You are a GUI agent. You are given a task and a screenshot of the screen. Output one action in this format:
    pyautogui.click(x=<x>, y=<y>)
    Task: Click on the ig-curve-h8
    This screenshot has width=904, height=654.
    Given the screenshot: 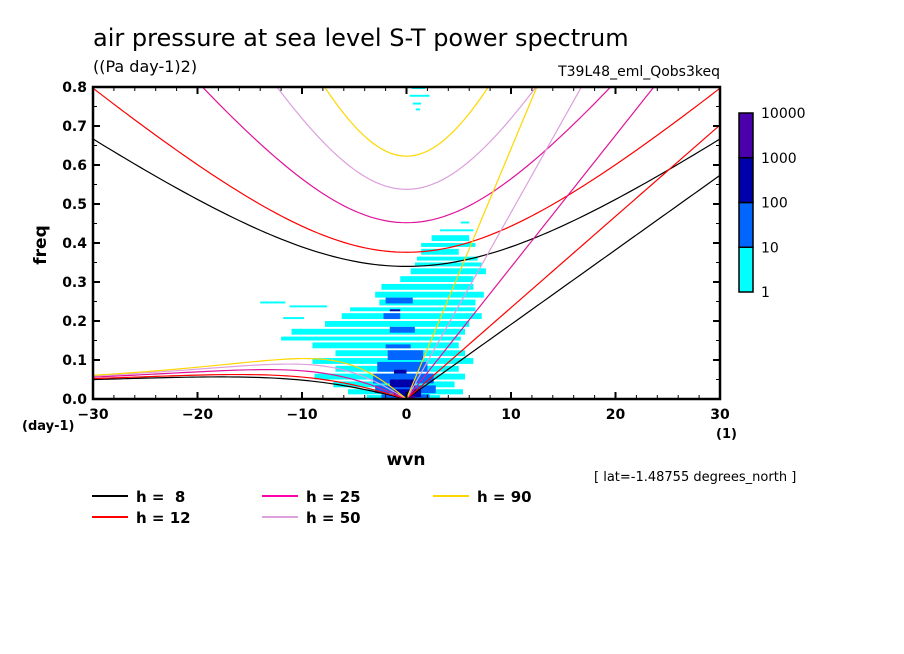 What is the action you would take?
    pyautogui.click(x=406, y=203)
    